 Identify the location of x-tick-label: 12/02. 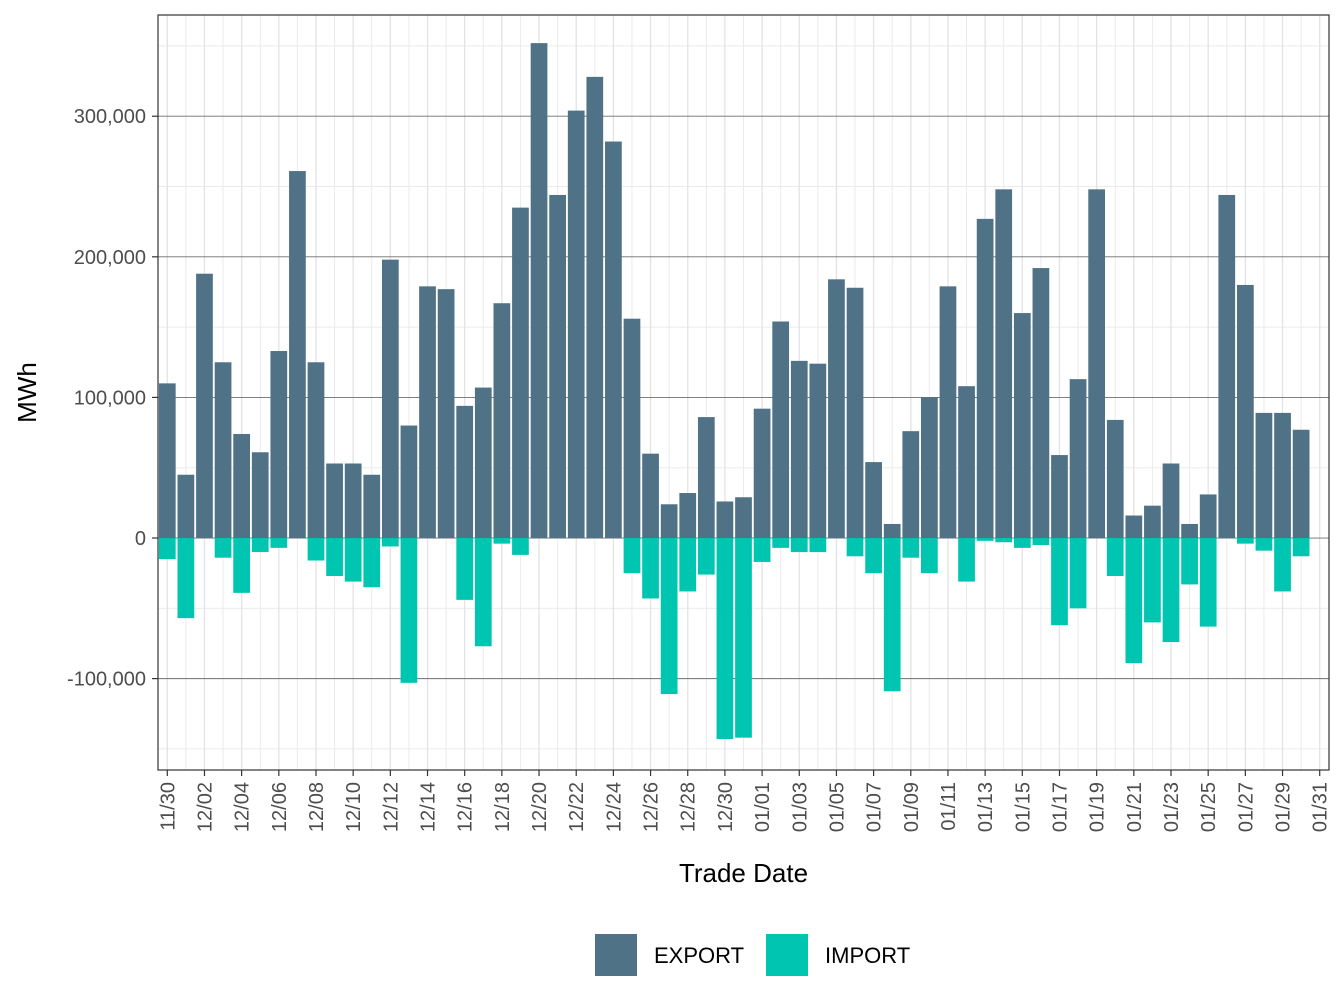
(205, 807).